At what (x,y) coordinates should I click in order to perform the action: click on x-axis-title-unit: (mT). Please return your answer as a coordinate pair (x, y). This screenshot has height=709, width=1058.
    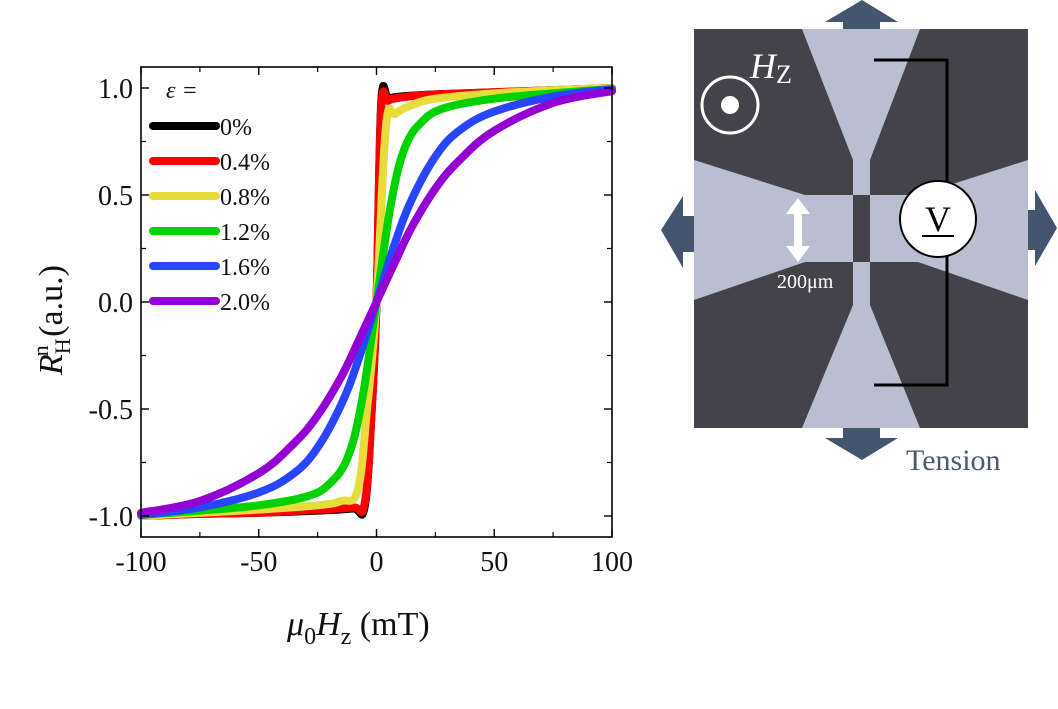
    Looking at the image, I should click on (390, 624).